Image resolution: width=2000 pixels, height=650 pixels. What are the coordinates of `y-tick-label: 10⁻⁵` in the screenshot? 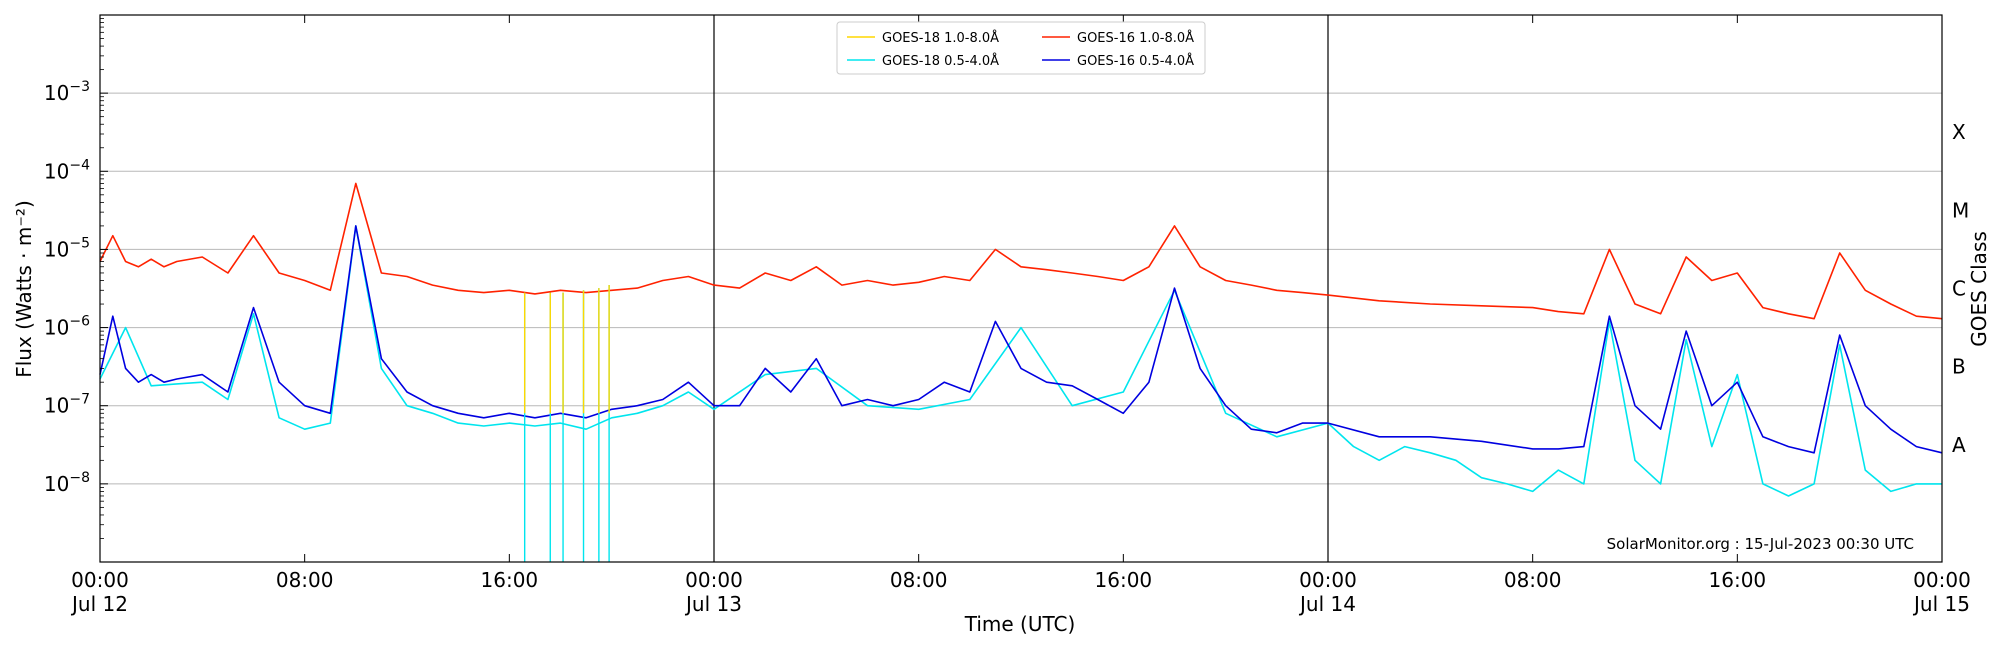 It's located at (67, 248).